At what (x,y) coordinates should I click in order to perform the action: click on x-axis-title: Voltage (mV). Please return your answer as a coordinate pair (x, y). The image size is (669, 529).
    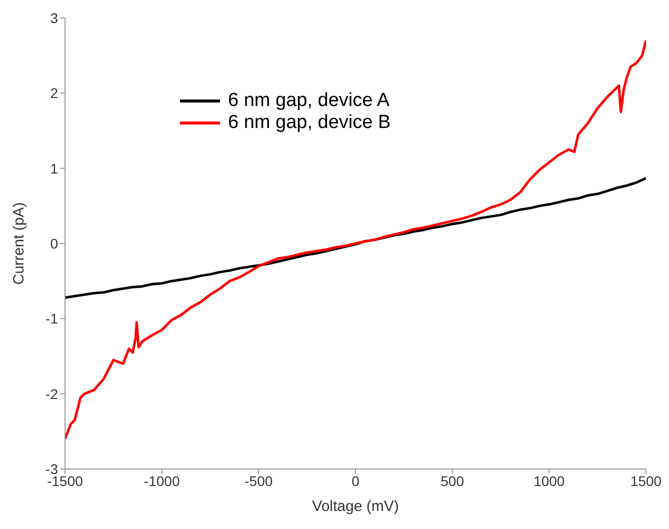
    Looking at the image, I should click on (355, 506).